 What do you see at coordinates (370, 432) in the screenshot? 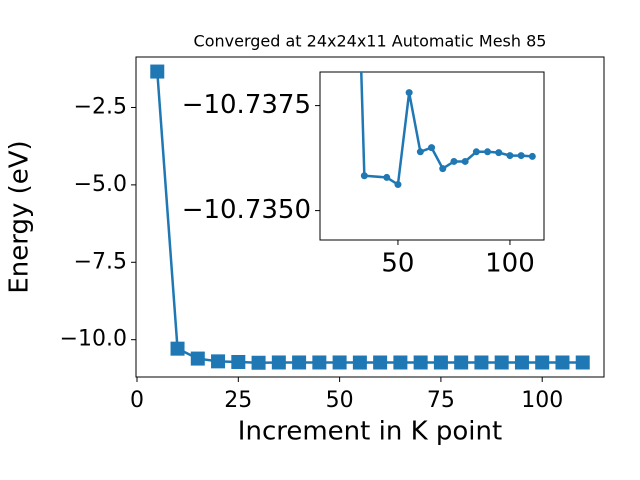
I see `x-axis-label: Increment in K point` at bounding box center [370, 432].